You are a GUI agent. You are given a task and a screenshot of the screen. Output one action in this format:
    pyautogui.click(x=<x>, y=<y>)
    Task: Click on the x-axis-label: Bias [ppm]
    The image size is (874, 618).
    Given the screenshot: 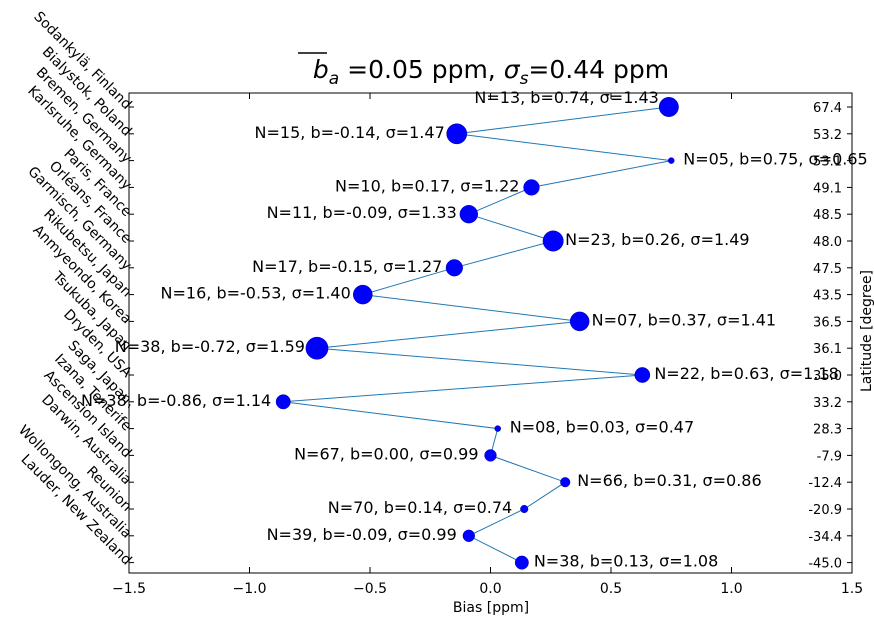 What is the action you would take?
    pyautogui.click(x=491, y=608)
    